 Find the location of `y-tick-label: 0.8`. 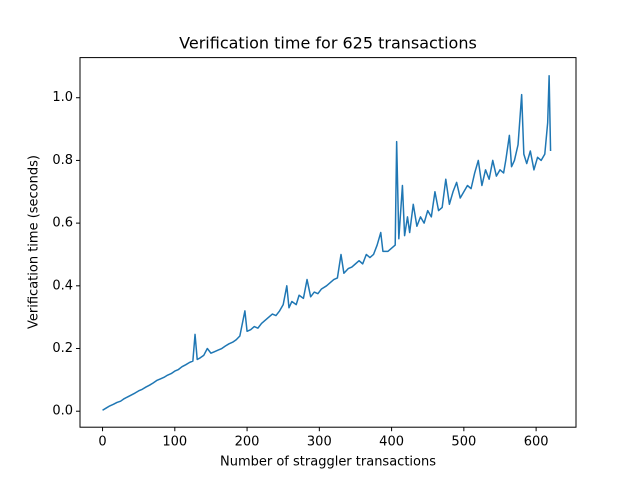

y-tick-label: 0.8 is located at coordinates (62, 160).